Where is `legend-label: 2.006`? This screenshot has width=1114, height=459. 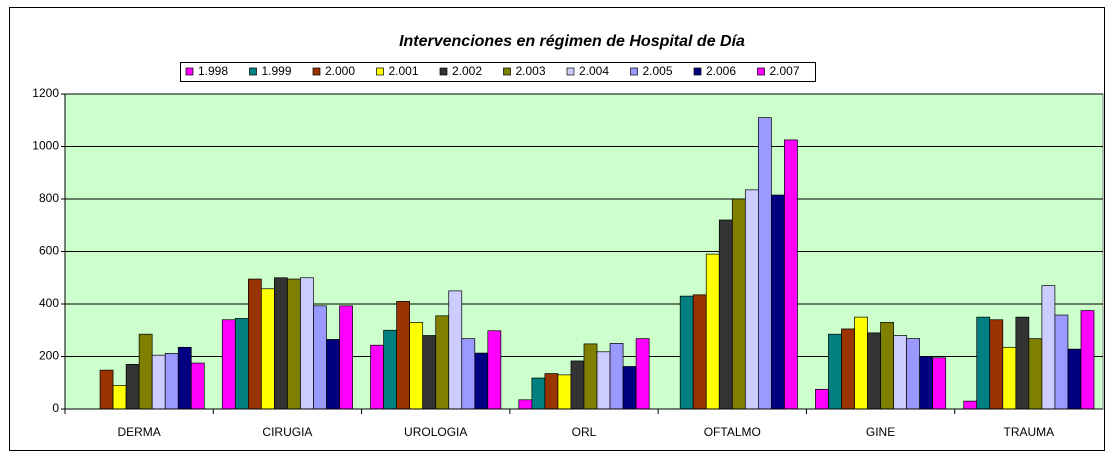 legend-label: 2.006 is located at coordinates (721, 71).